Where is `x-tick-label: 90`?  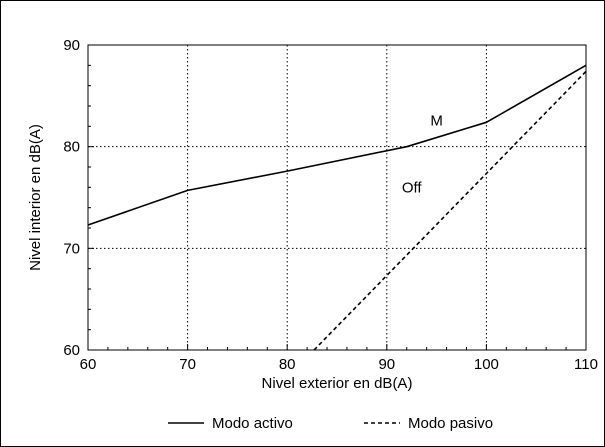
x-tick-label: 90 is located at coordinates (386, 364).